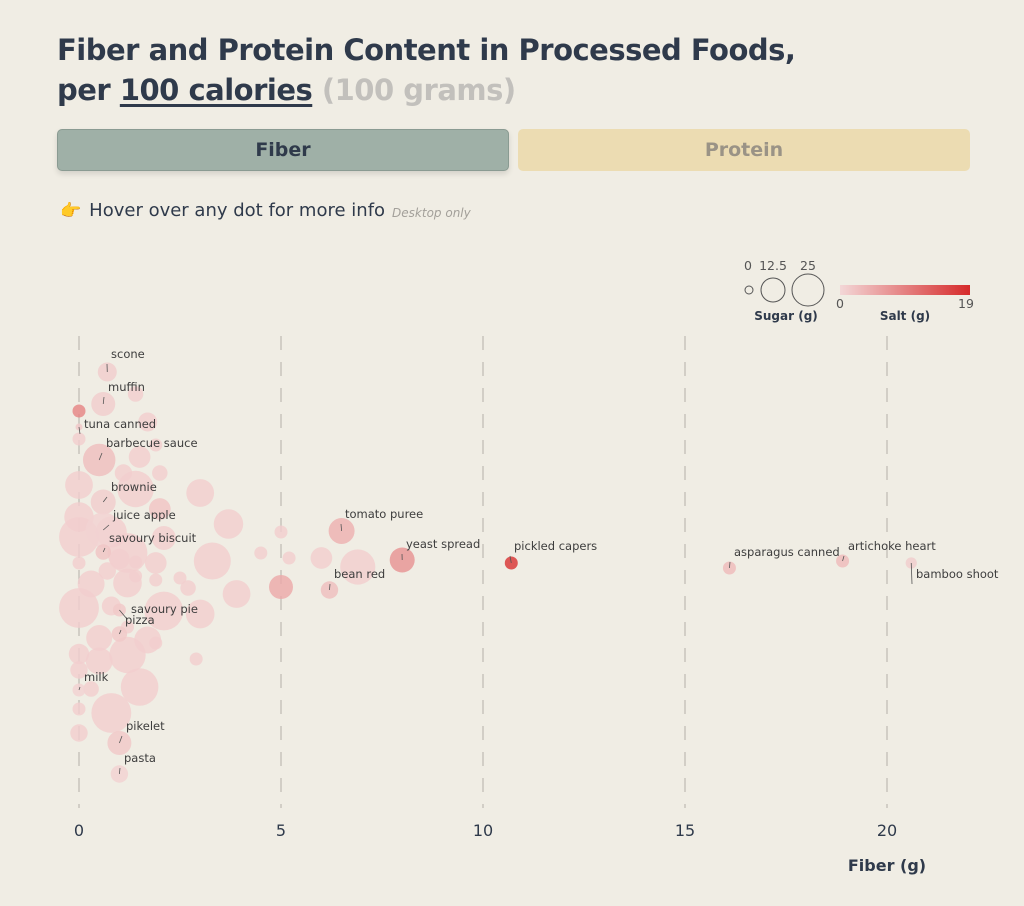  I want to click on point-label: yeast spread, so click(443, 544).